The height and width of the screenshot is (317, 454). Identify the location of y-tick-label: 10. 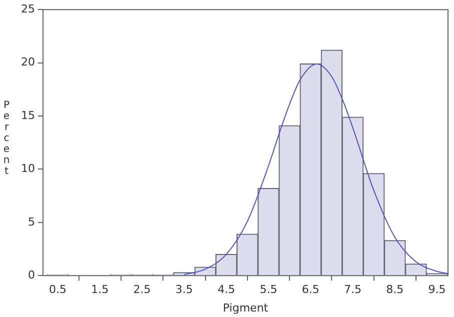
(27, 169).